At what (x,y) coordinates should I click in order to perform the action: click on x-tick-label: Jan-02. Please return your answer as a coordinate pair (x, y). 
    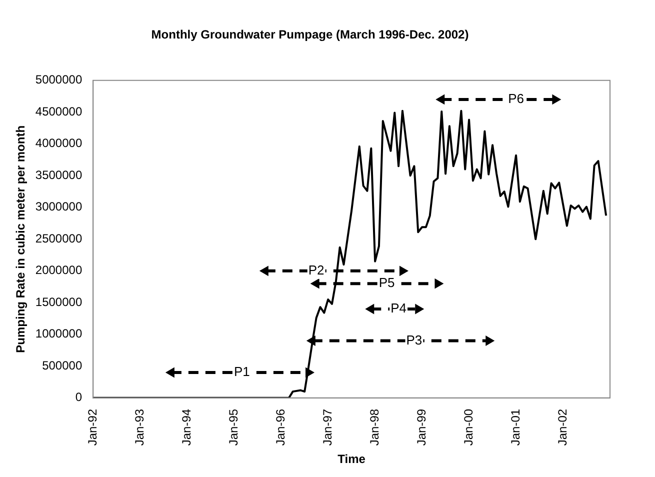
    Looking at the image, I should click on (562, 427).